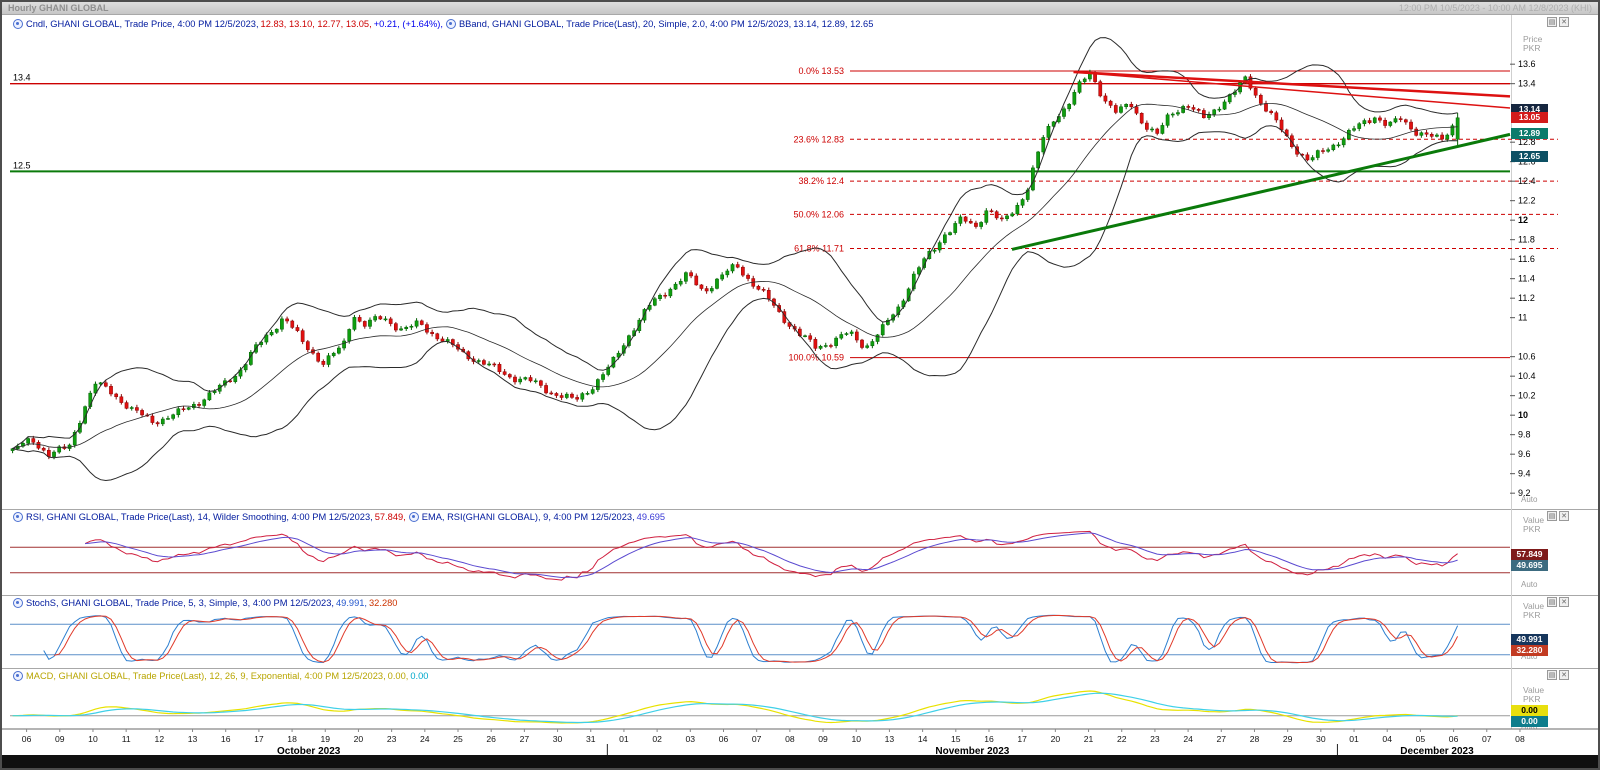  I want to click on svg-text: 11.2, so click(1526, 298).